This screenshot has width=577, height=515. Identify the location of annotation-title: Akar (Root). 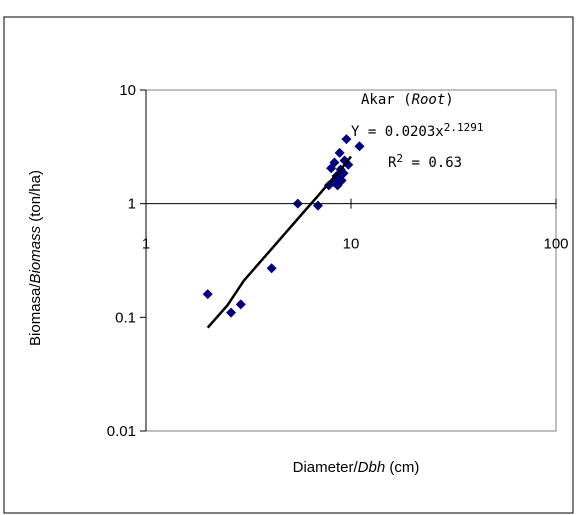
(407, 100).